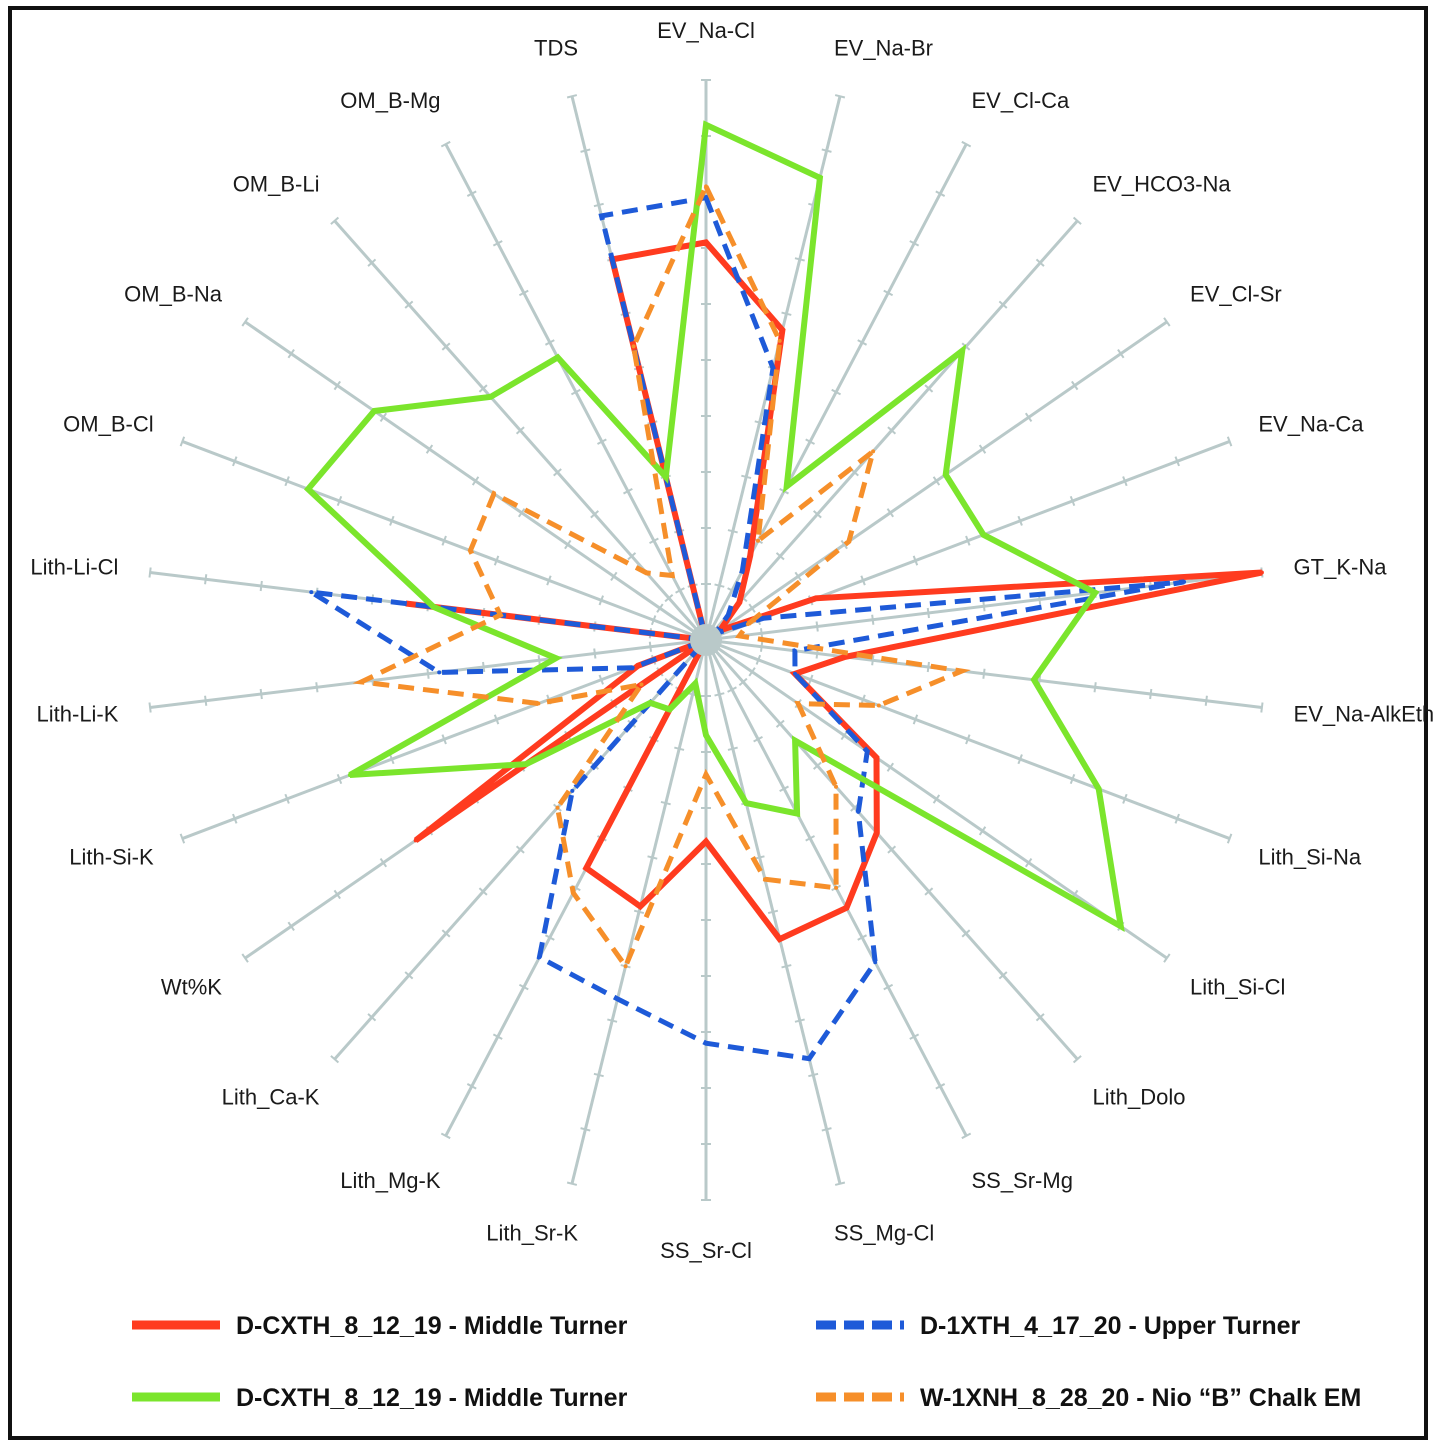 The width and height of the screenshot is (1440, 1450). What do you see at coordinates (617, 998) in the screenshot?
I see `series-2-point-lith-sr-k` at bounding box center [617, 998].